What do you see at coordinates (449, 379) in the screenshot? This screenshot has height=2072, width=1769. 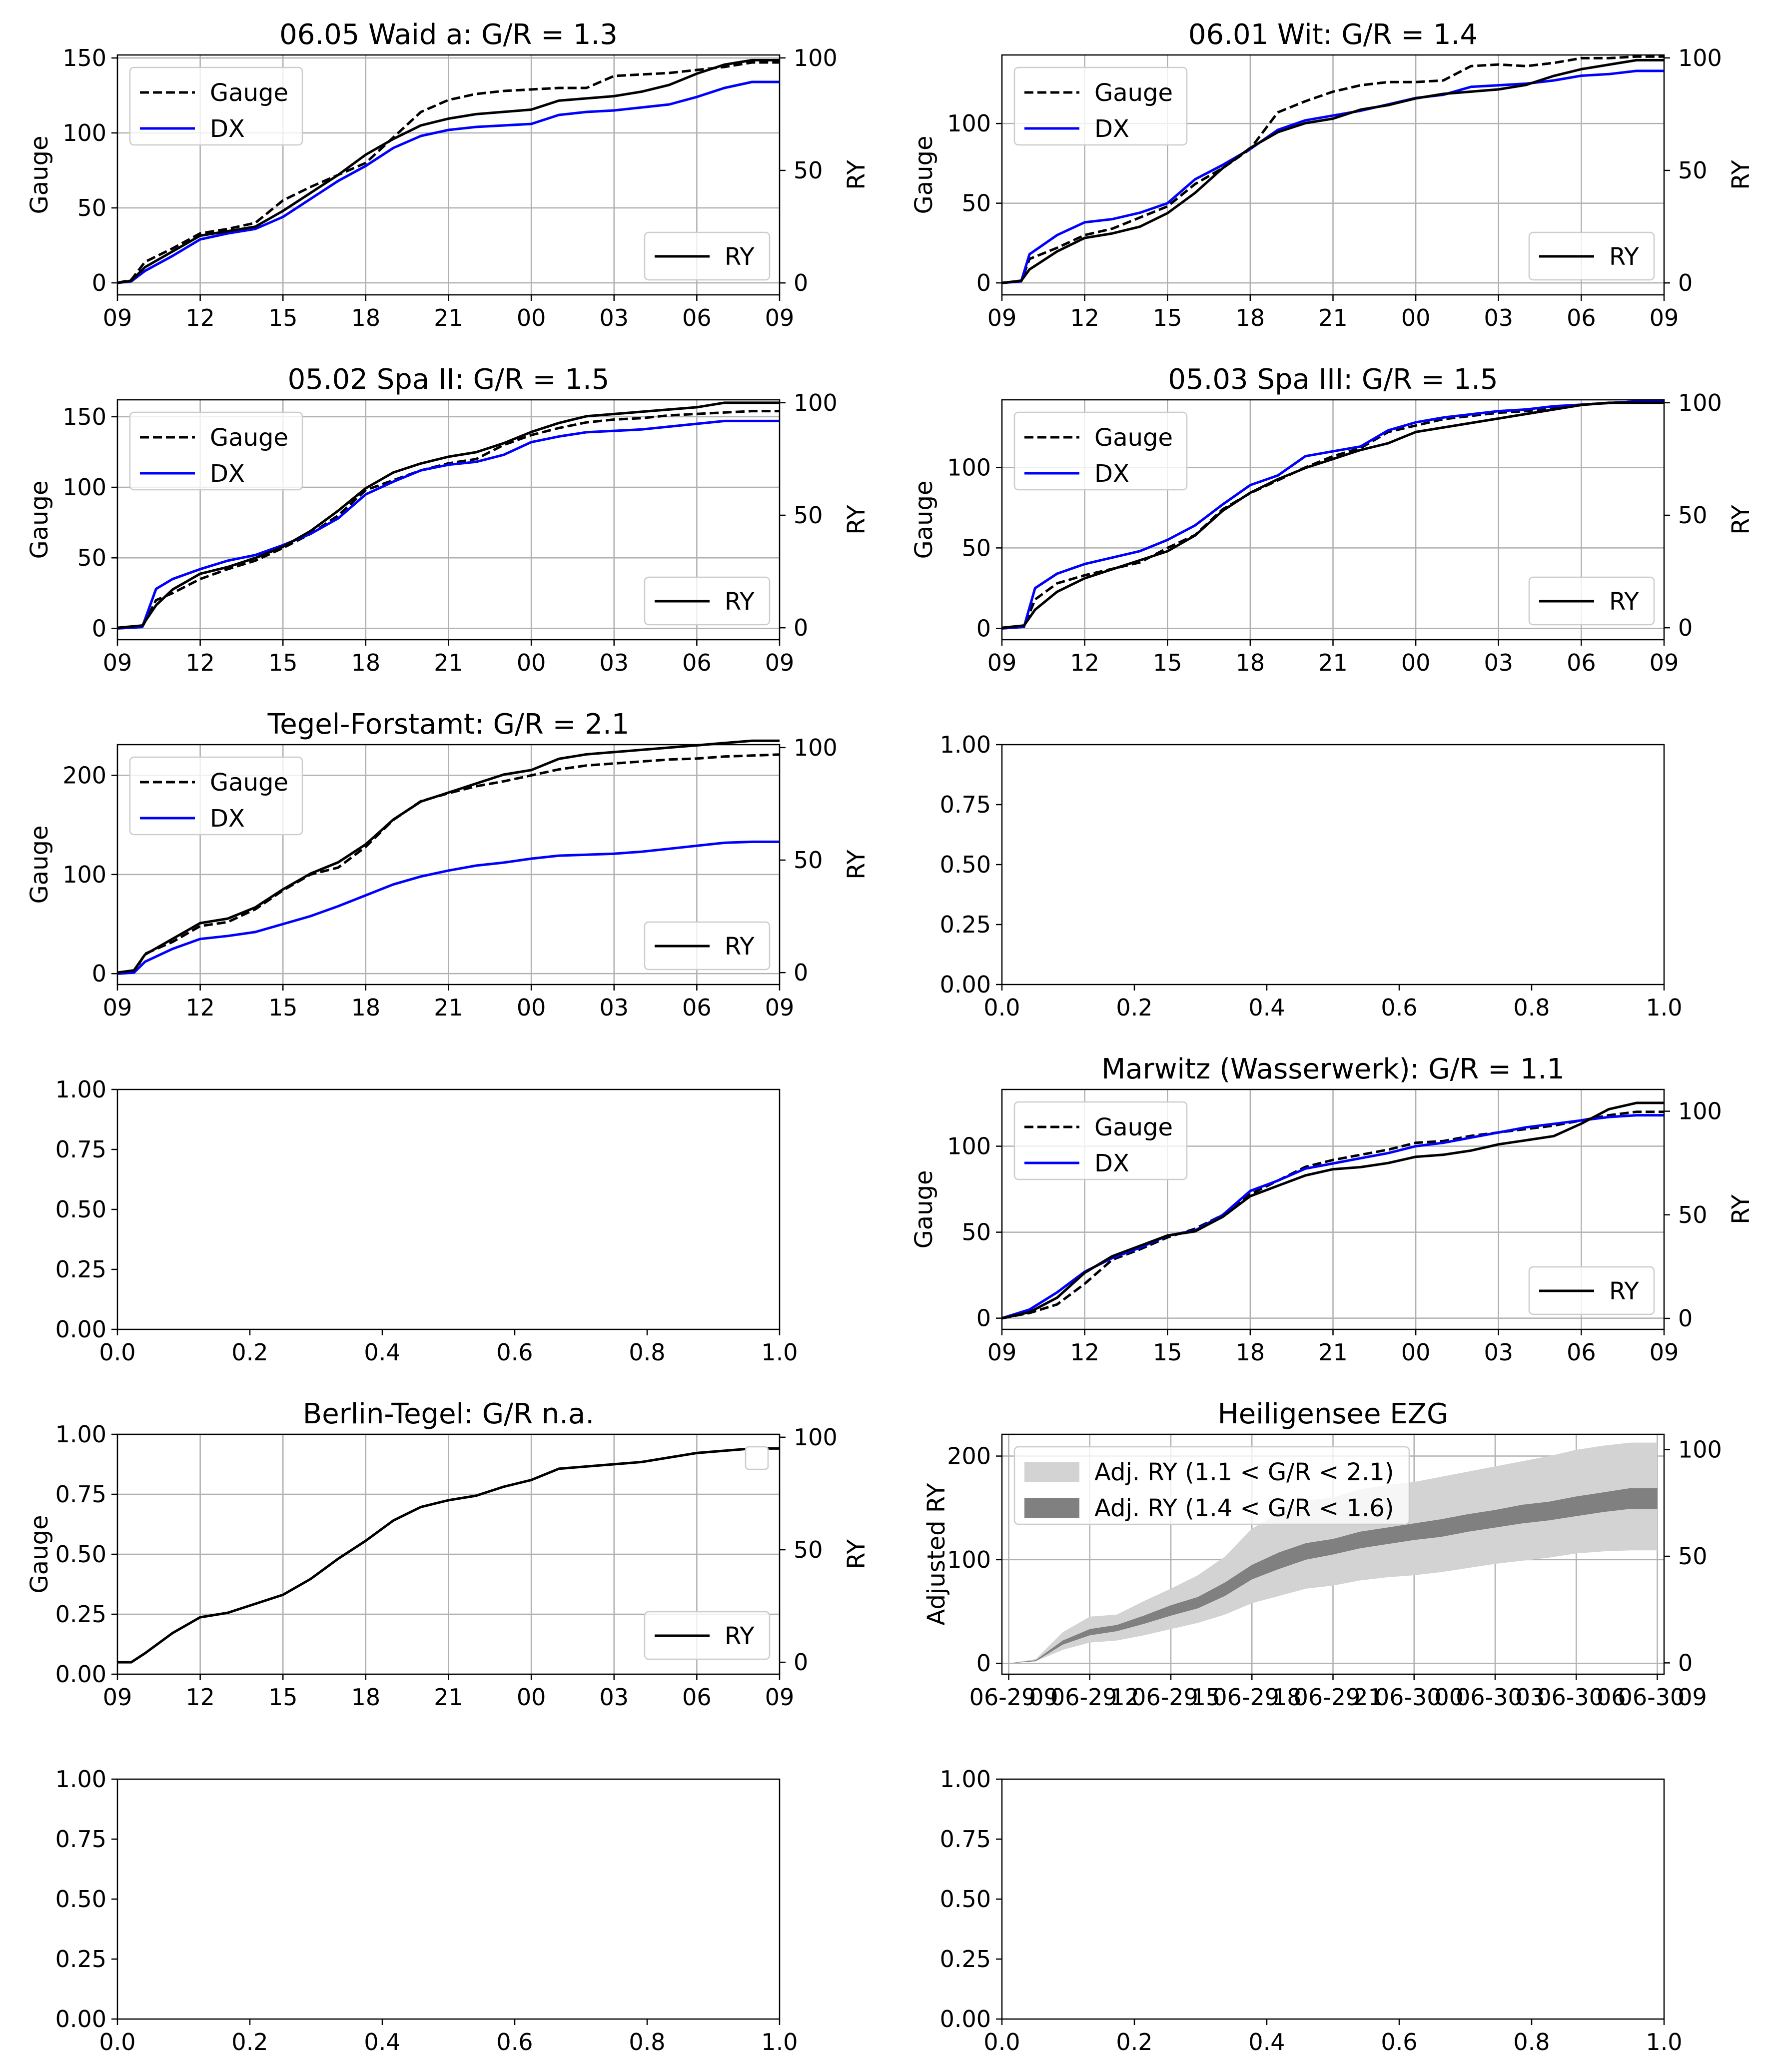 I see `subplot-title: 05.02 Spa II: G/R = 1.5` at bounding box center [449, 379].